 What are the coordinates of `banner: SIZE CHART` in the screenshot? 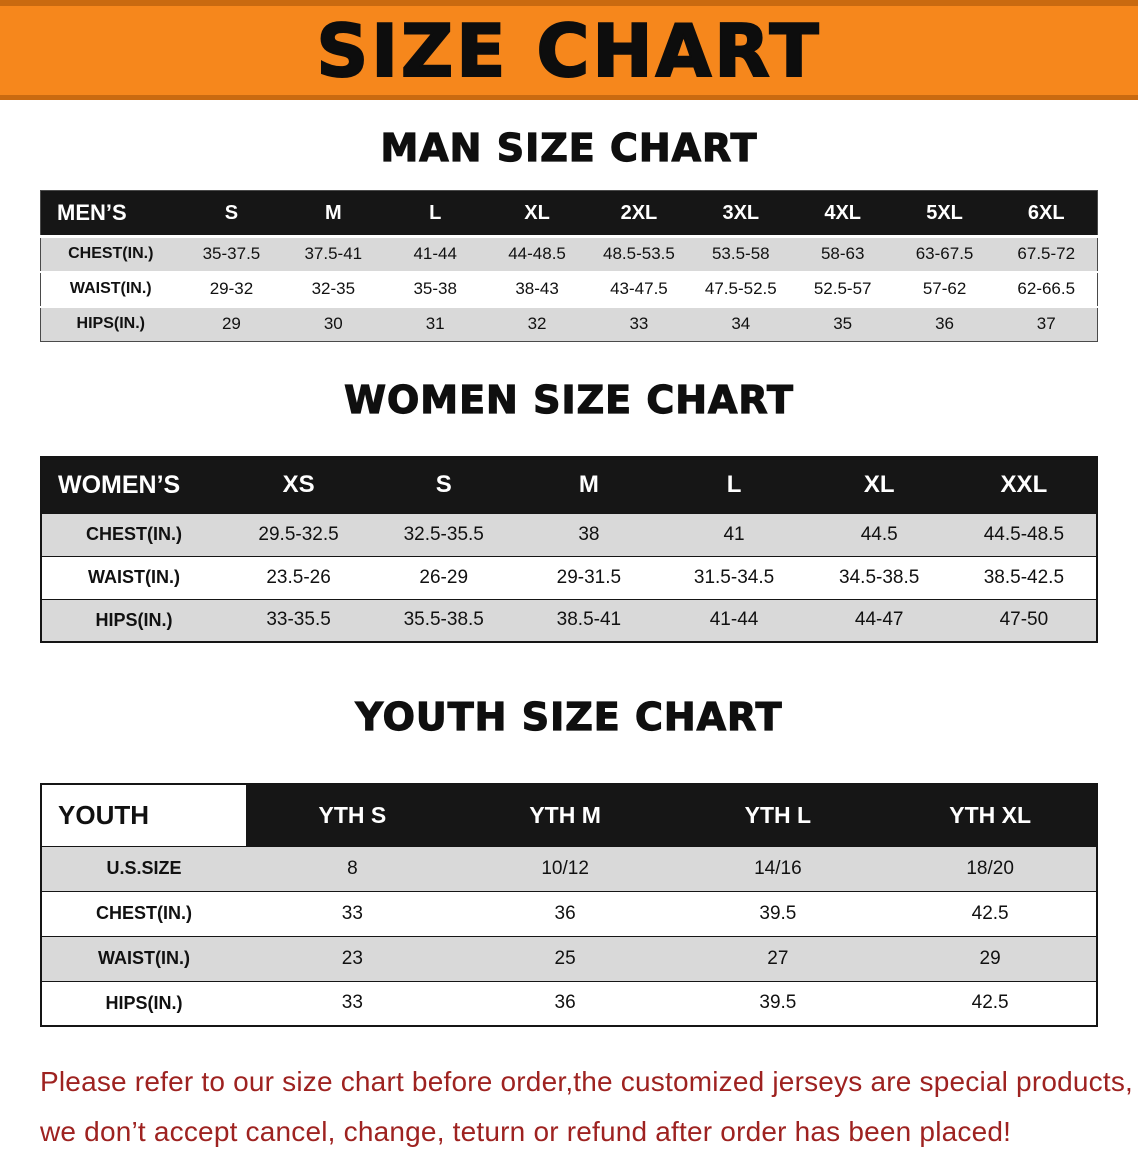 It's located at (569, 50).